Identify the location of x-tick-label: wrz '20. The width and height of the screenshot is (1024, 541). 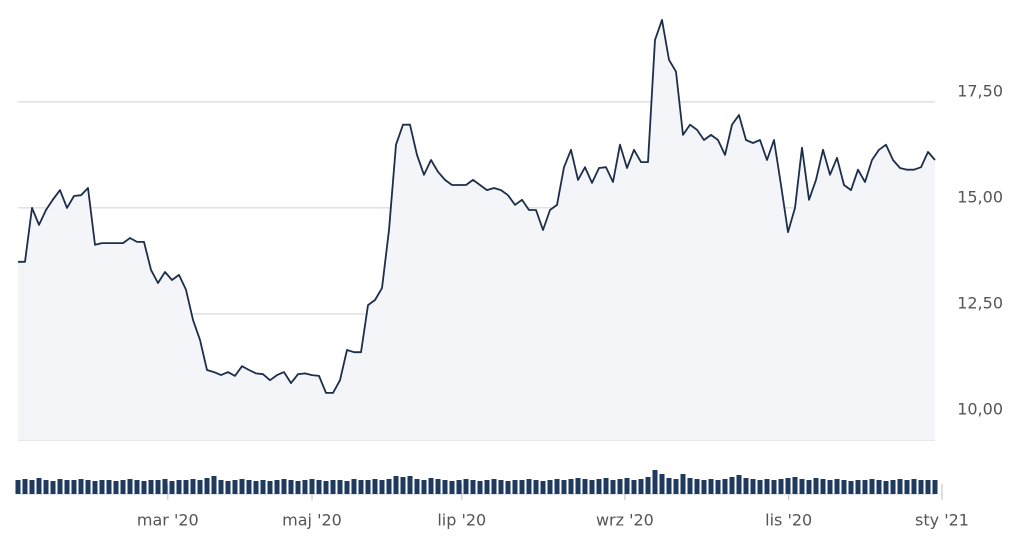
(625, 520).